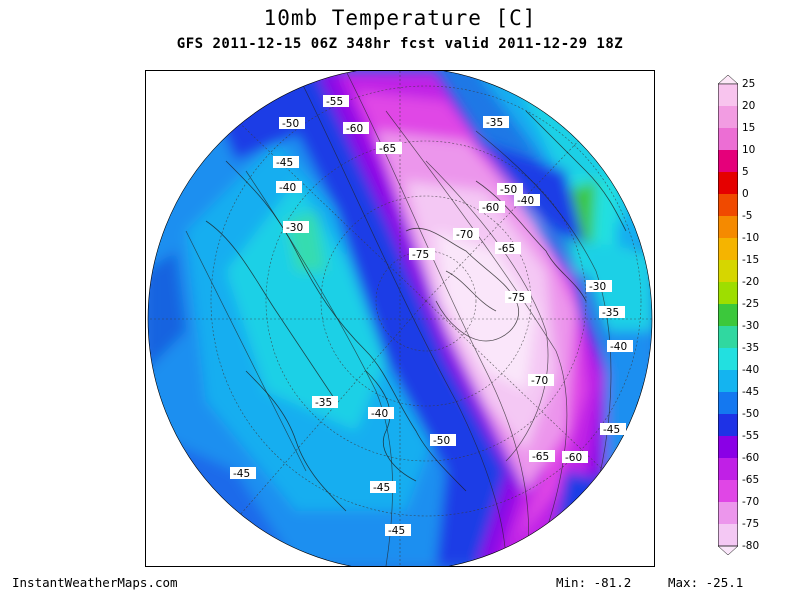 The height and width of the screenshot is (600, 800). What do you see at coordinates (751, 370) in the screenshot?
I see `colorbar-tick-label: -40` at bounding box center [751, 370].